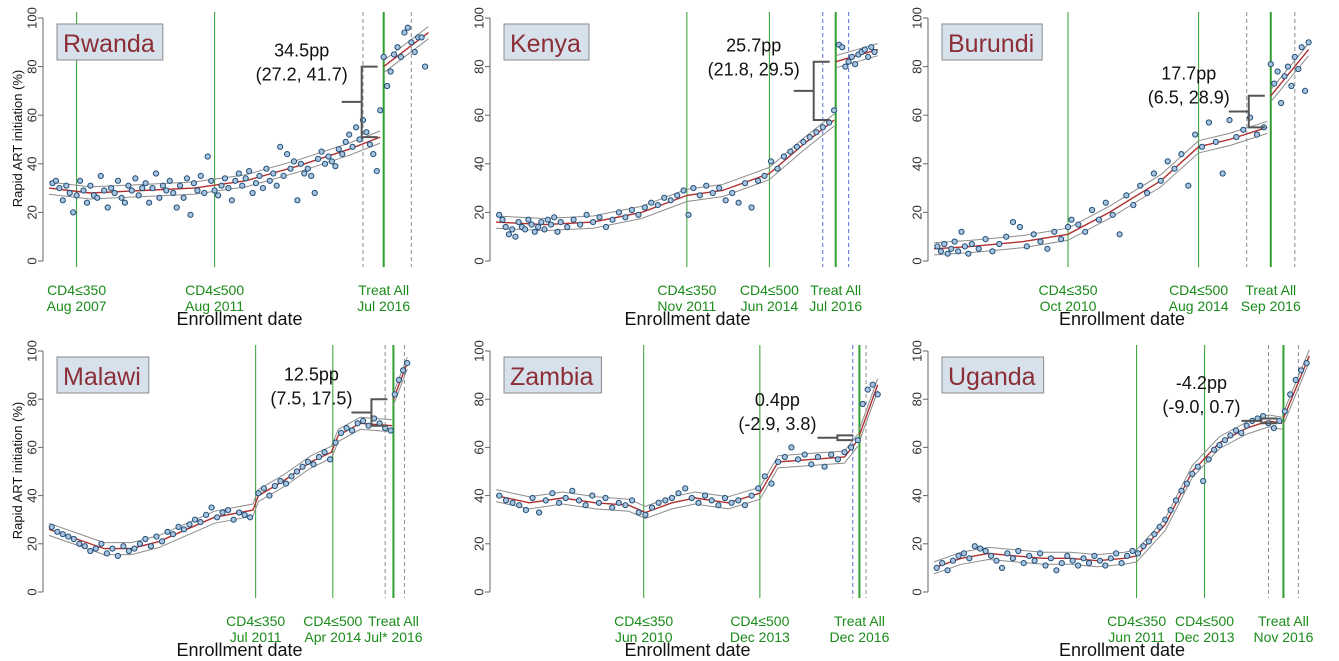 This screenshot has height=661, width=1339. What do you see at coordinates (1067, 290) in the screenshot?
I see `policy-name: CD4≤350` at bounding box center [1067, 290].